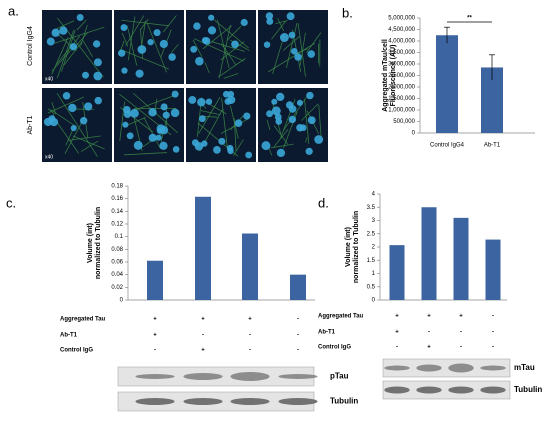 The width and height of the screenshot is (550, 424). Describe the element at coordinates (117, 225) in the screenshot. I see `y-tick-label: 0.12` at that location.